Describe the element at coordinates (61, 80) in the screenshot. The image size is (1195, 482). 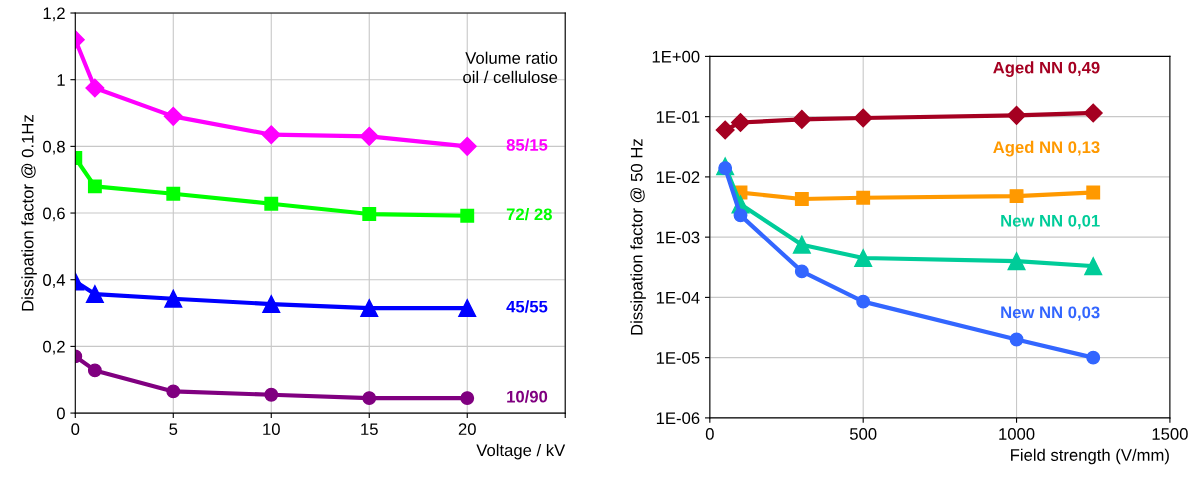
I see `y-tick-label: 1` at that location.